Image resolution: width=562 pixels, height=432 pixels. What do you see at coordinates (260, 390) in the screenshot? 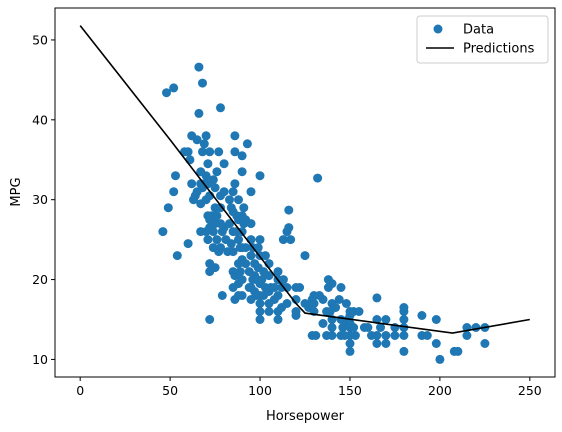
I see `x-tick-label: 100` at bounding box center [260, 390].